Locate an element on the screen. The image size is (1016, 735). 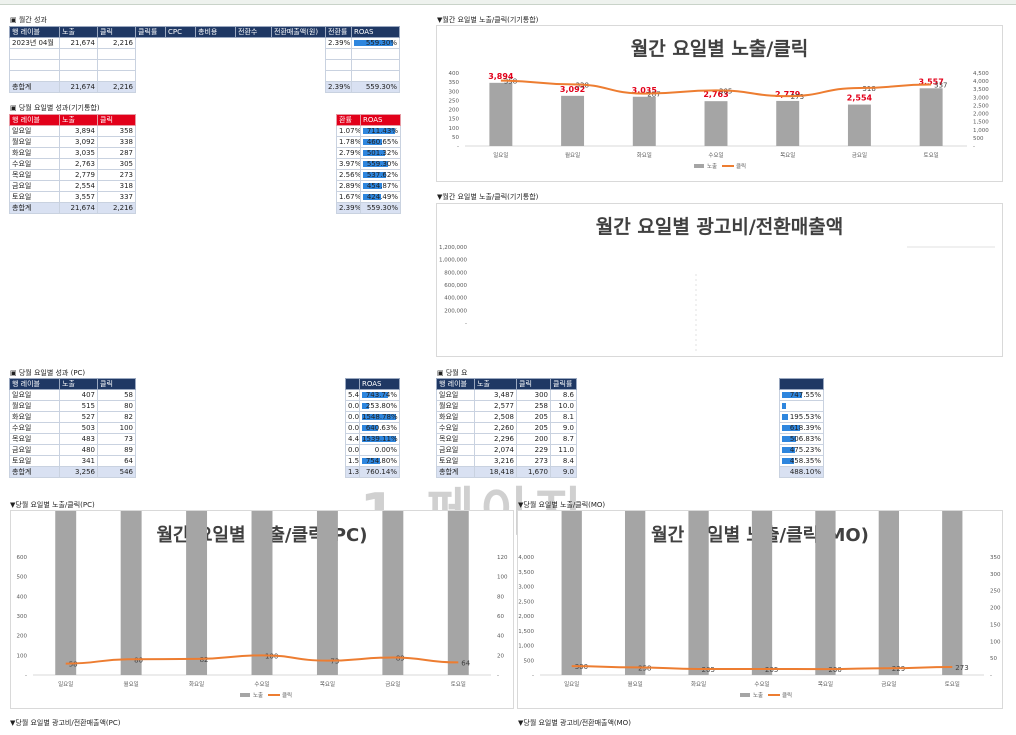
column-header: CPC is located at coordinates (180, 32).